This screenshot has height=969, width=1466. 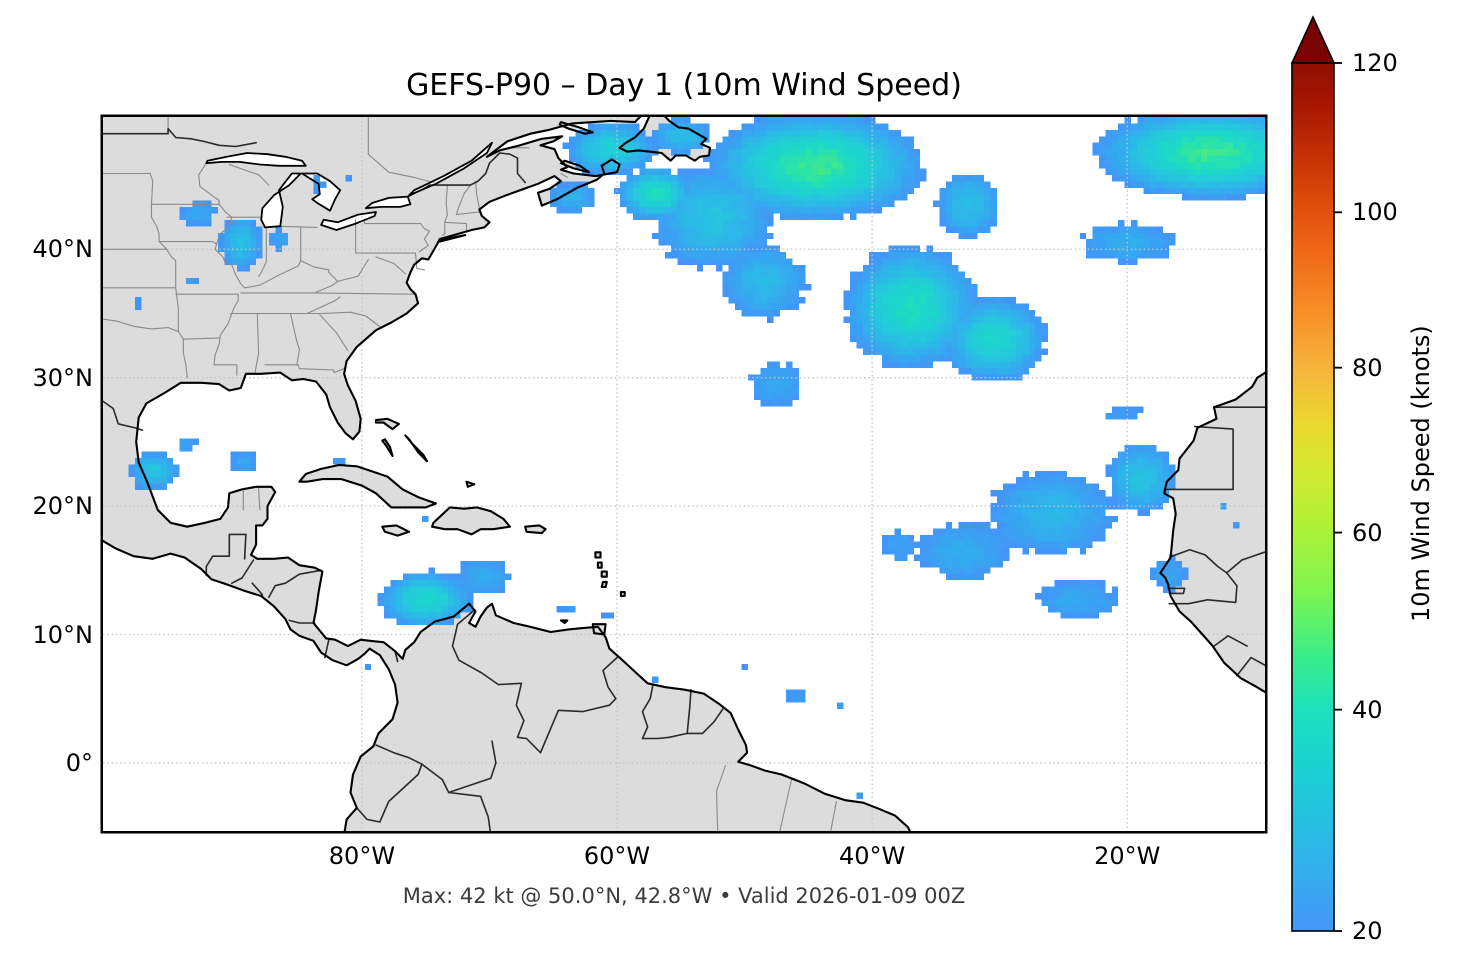 What do you see at coordinates (1367, 931) in the screenshot?
I see `colorbar-tick-label: 20` at bounding box center [1367, 931].